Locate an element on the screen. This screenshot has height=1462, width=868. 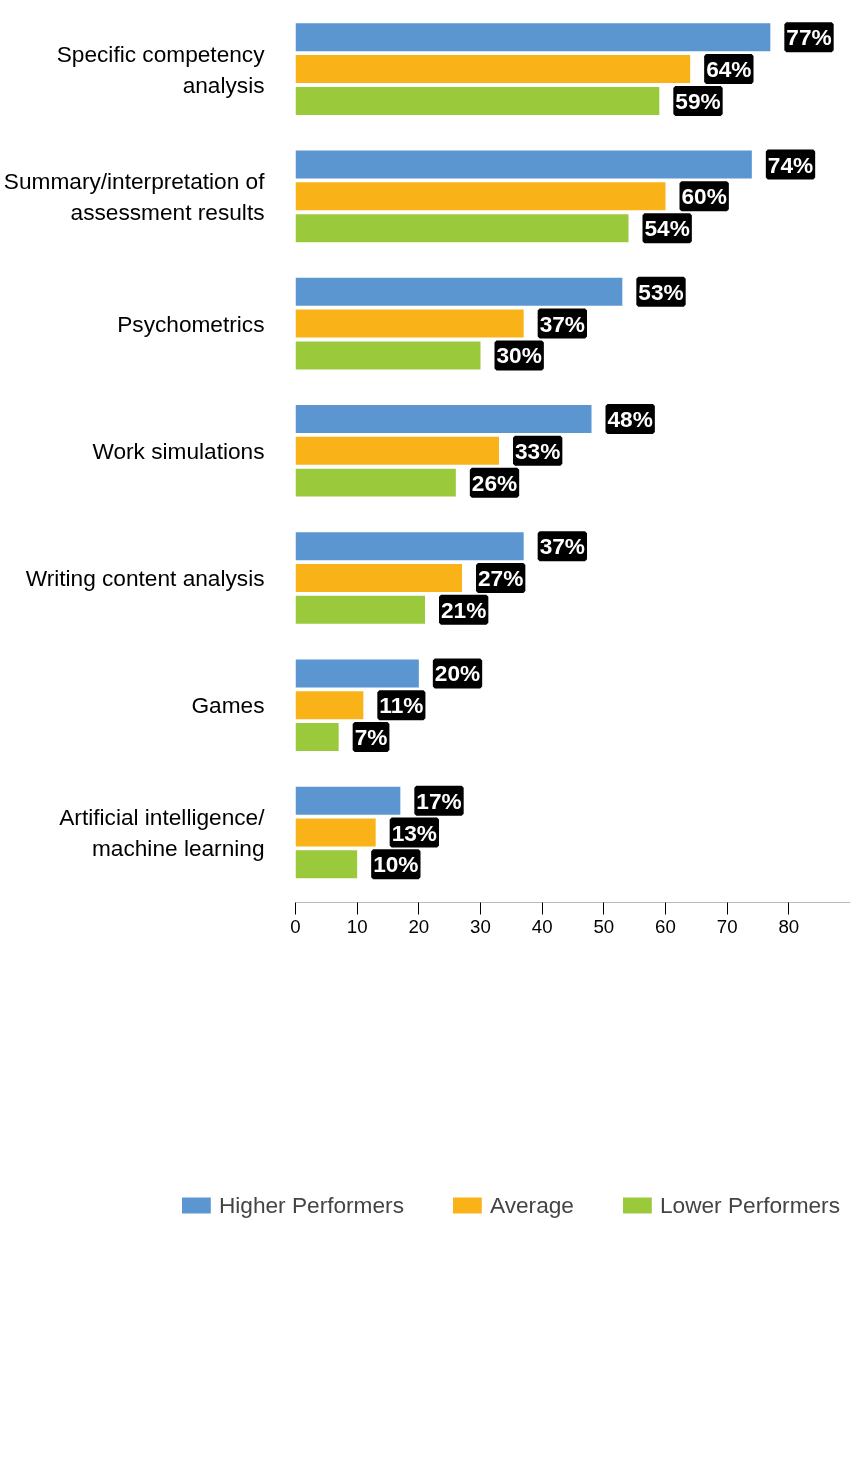
data-label: 33% is located at coordinates (538, 450).